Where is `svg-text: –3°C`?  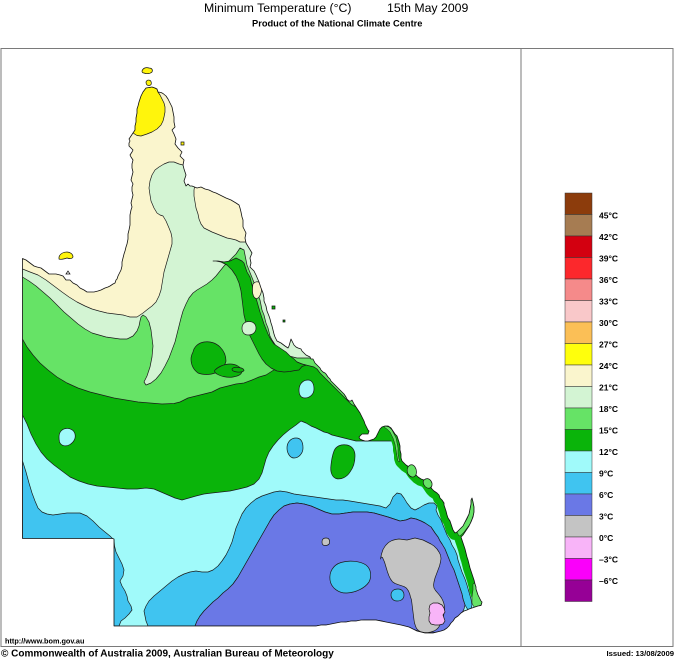
svg-text: –3°C is located at coordinates (608, 560).